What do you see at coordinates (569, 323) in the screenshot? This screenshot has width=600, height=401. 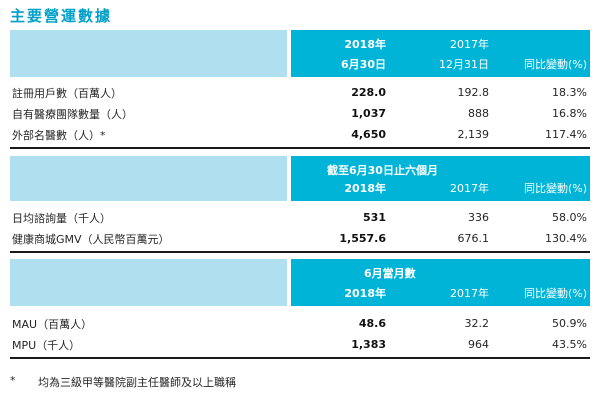 I see `value-change: 50.9%` at bounding box center [569, 323].